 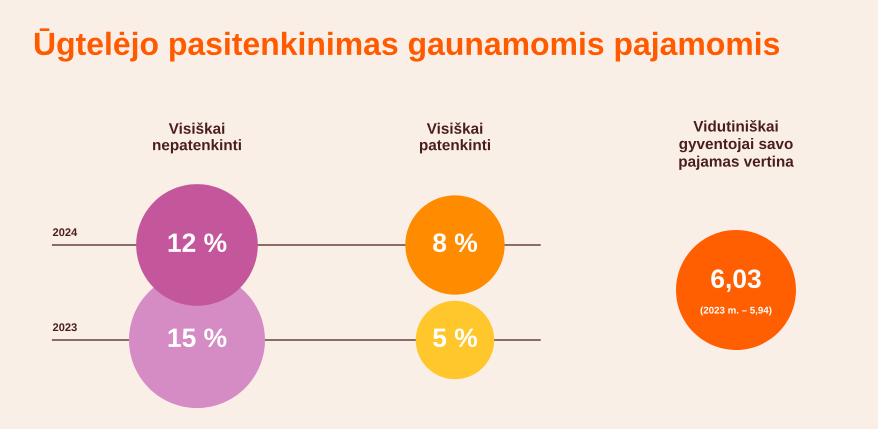 I want to click on data-label: 8 %, so click(x=455, y=242).